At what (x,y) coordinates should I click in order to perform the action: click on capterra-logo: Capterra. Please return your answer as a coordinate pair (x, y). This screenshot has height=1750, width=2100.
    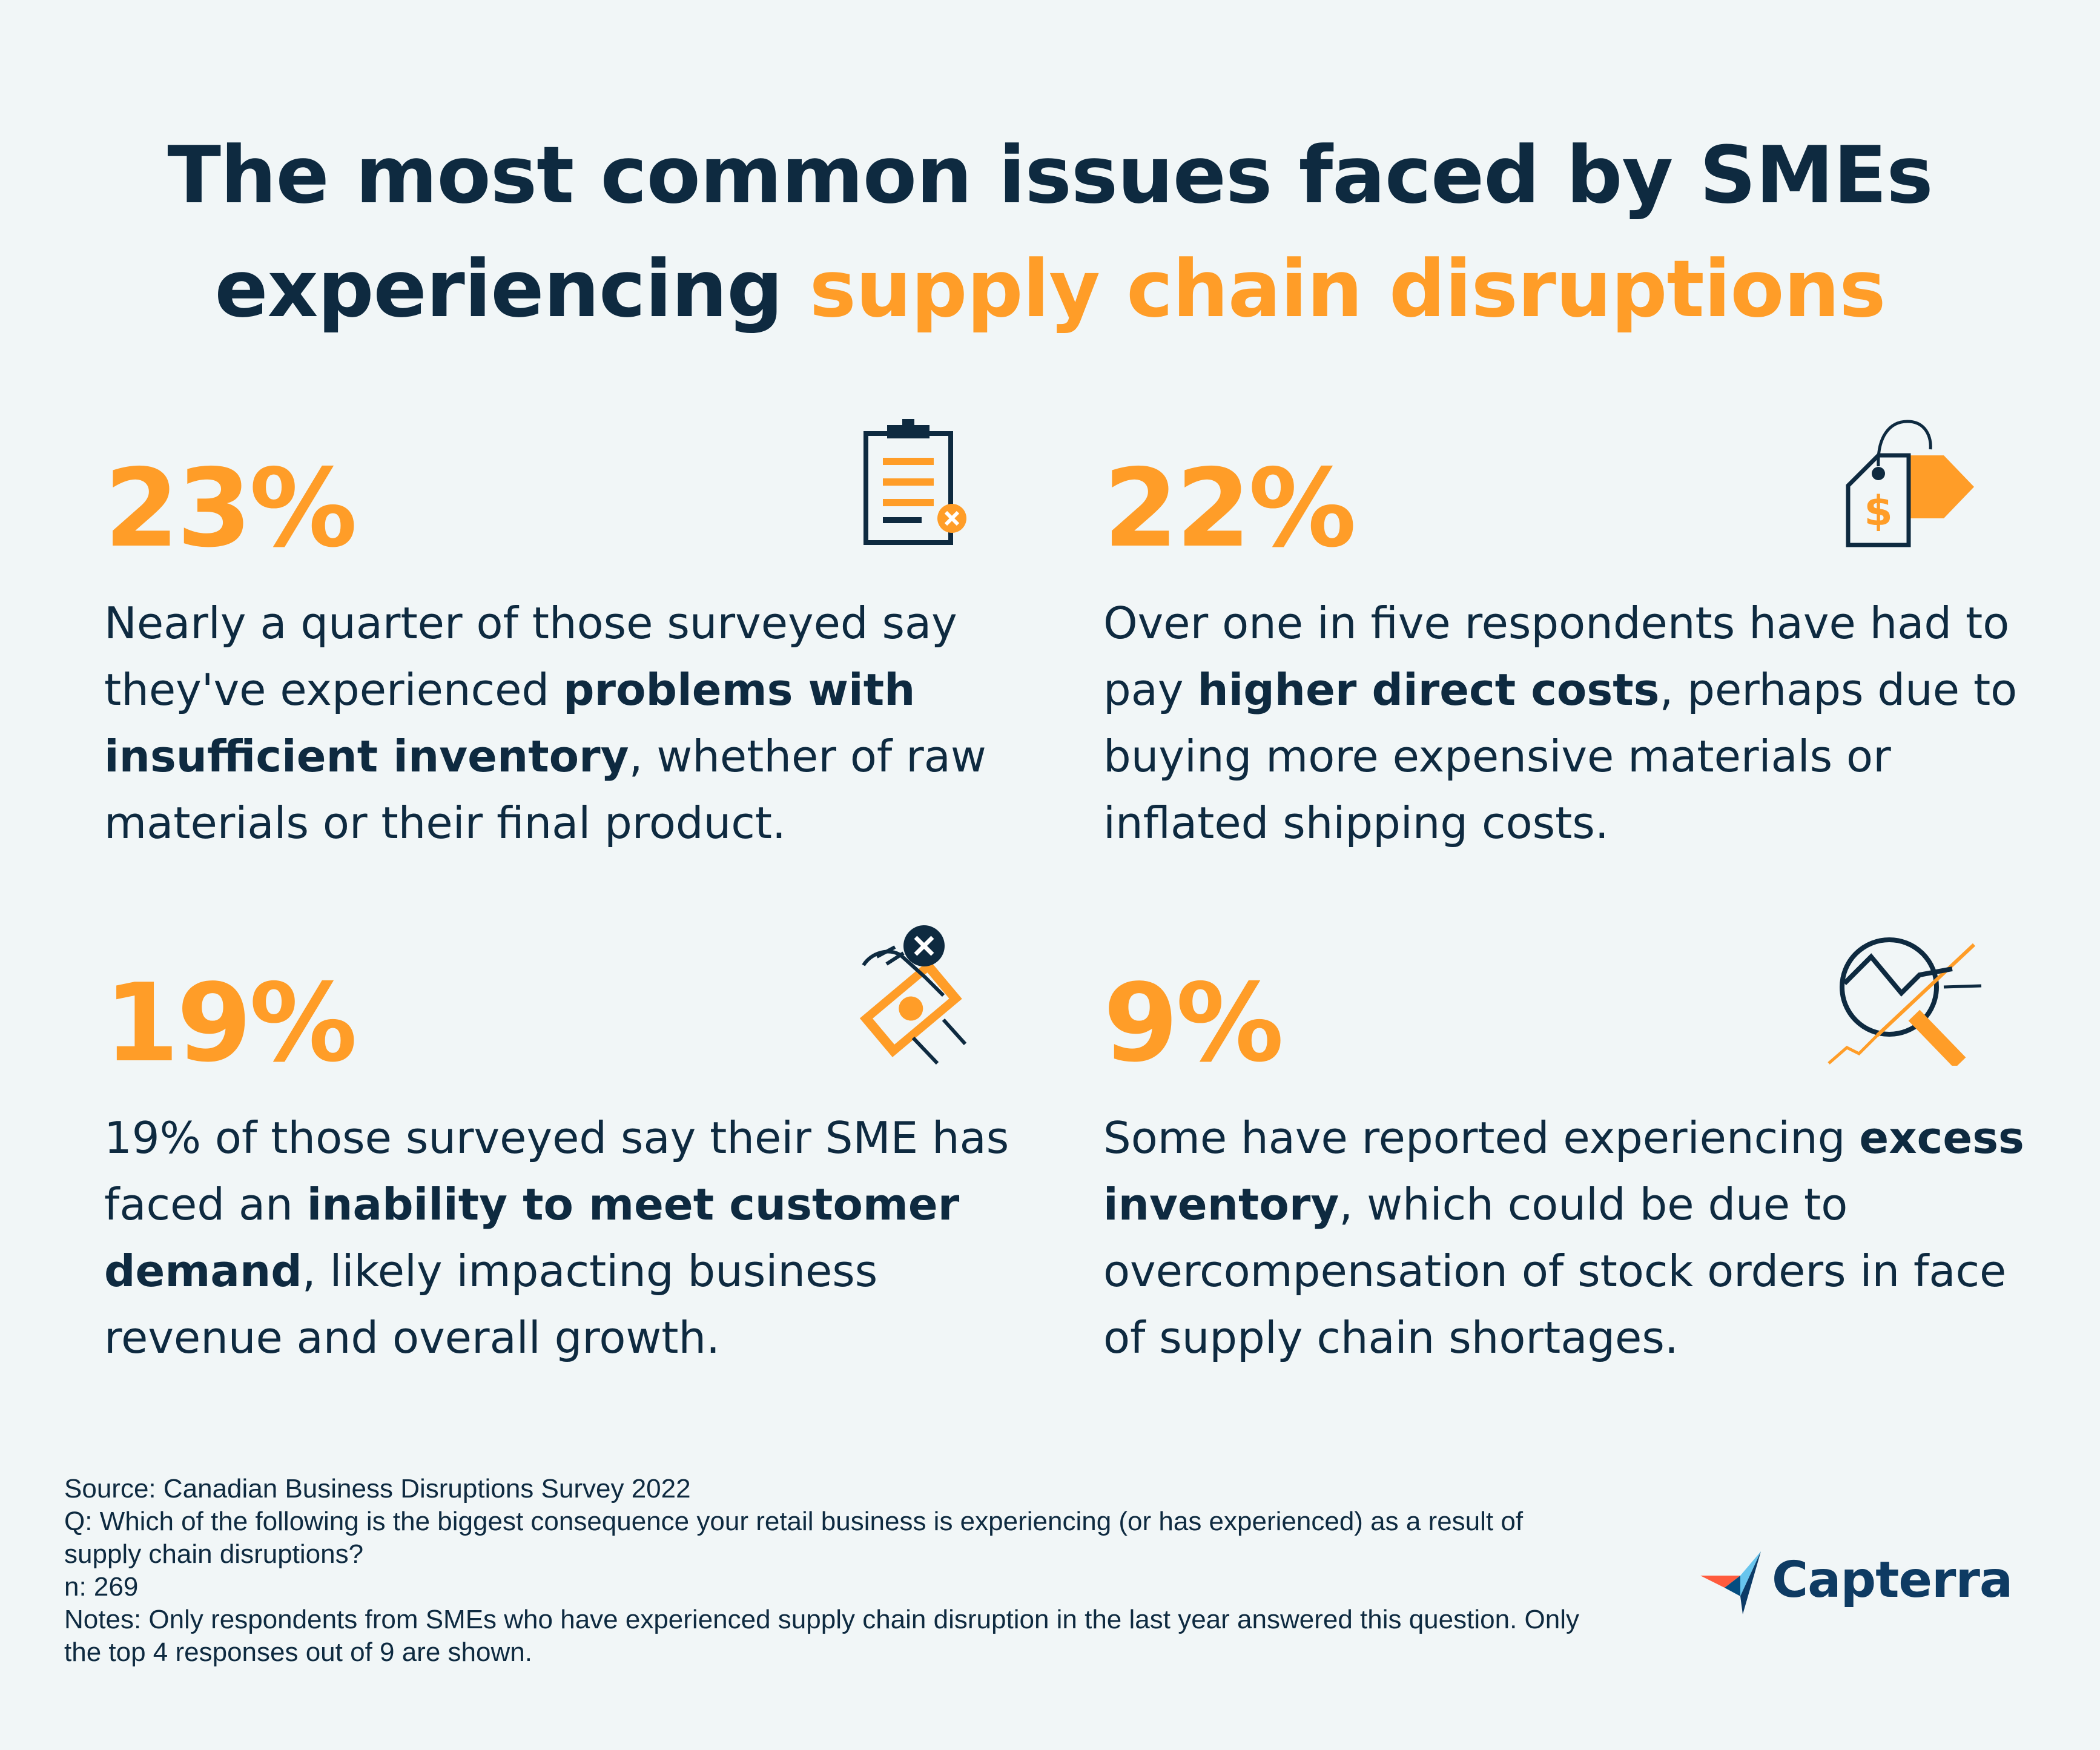
    Looking at the image, I should click on (1867, 1584).